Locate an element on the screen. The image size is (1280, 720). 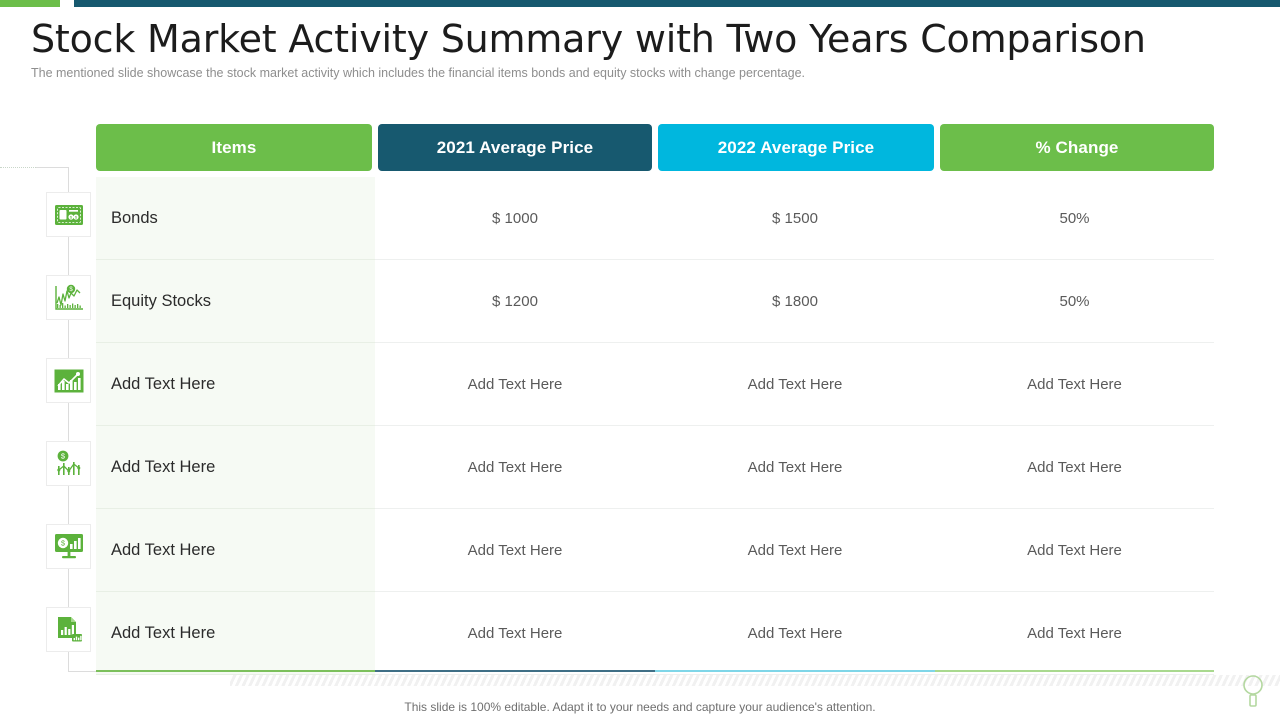
column-header-percent-change: % Change is located at coordinates (1076, 147).